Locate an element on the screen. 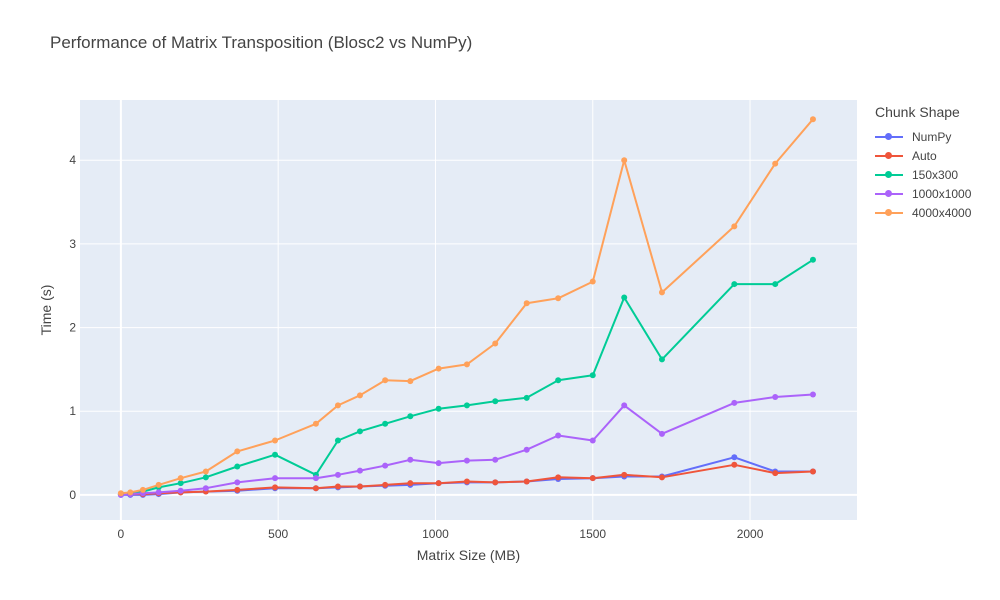 The image size is (1000, 600). x-tick-labels: 0 500 1000 1500 2000 is located at coordinates (441, 534).